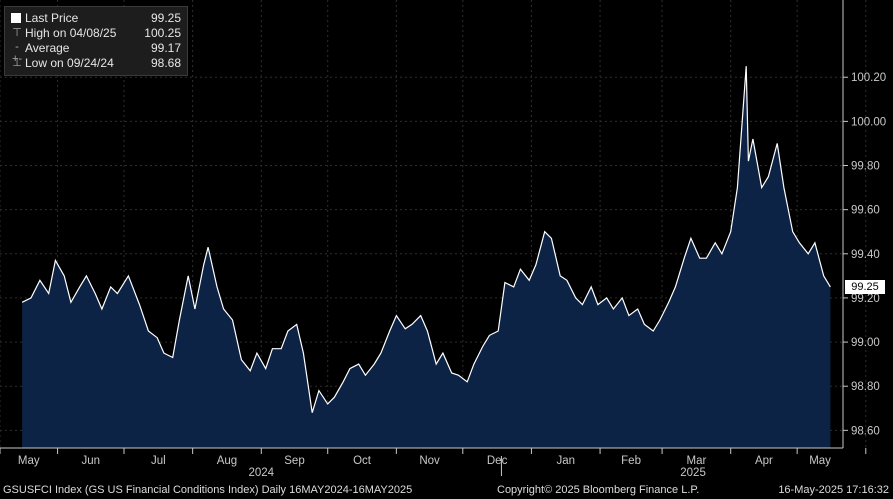  Describe the element at coordinates (865, 343) in the screenshot. I see `y-tick-label: 99.00` at that location.